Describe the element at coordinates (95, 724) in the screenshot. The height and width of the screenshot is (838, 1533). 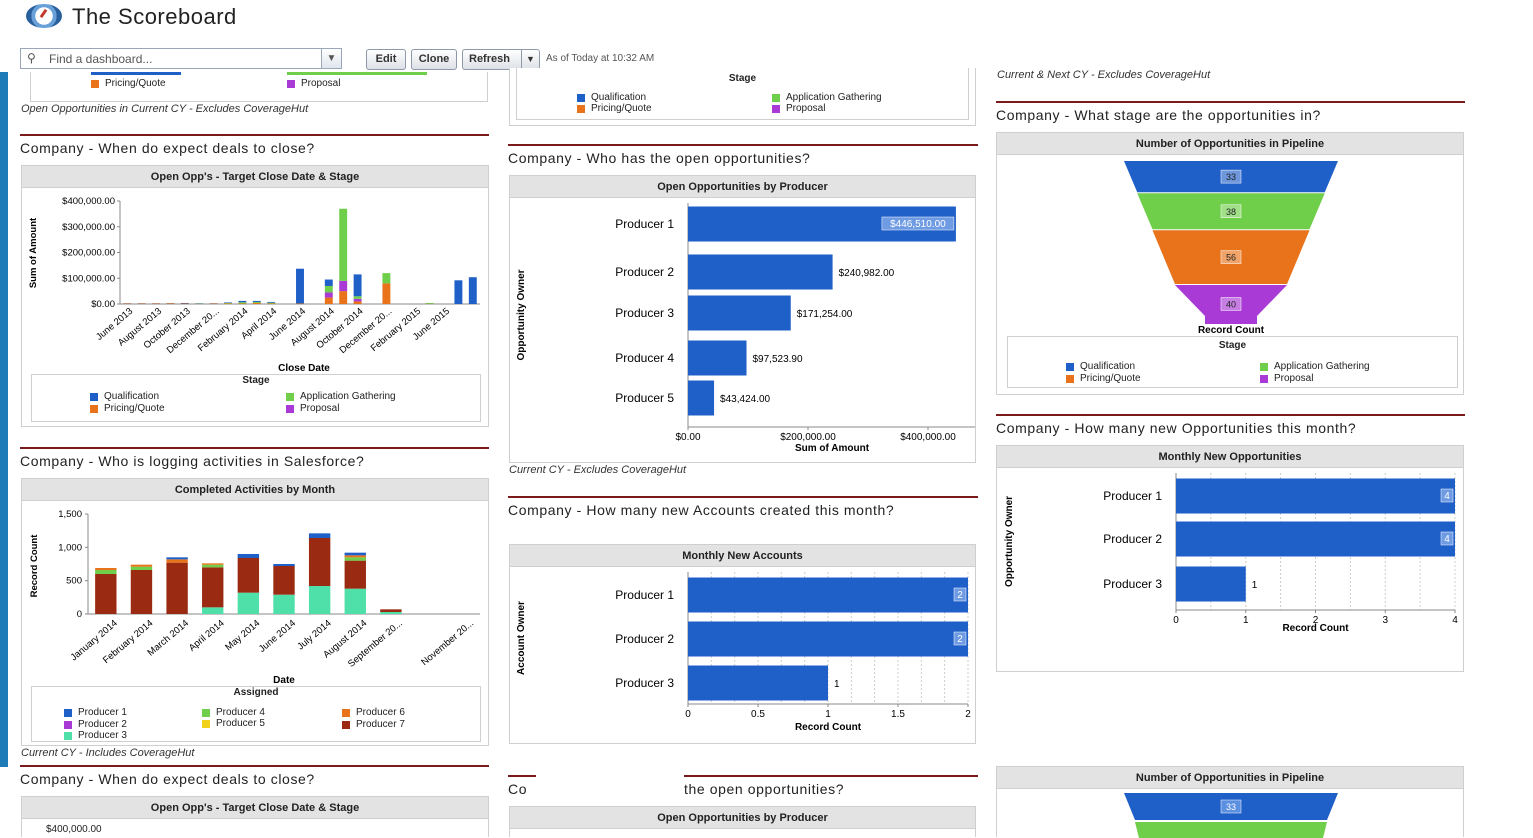
I see `legend-item: Producer 2` at that location.